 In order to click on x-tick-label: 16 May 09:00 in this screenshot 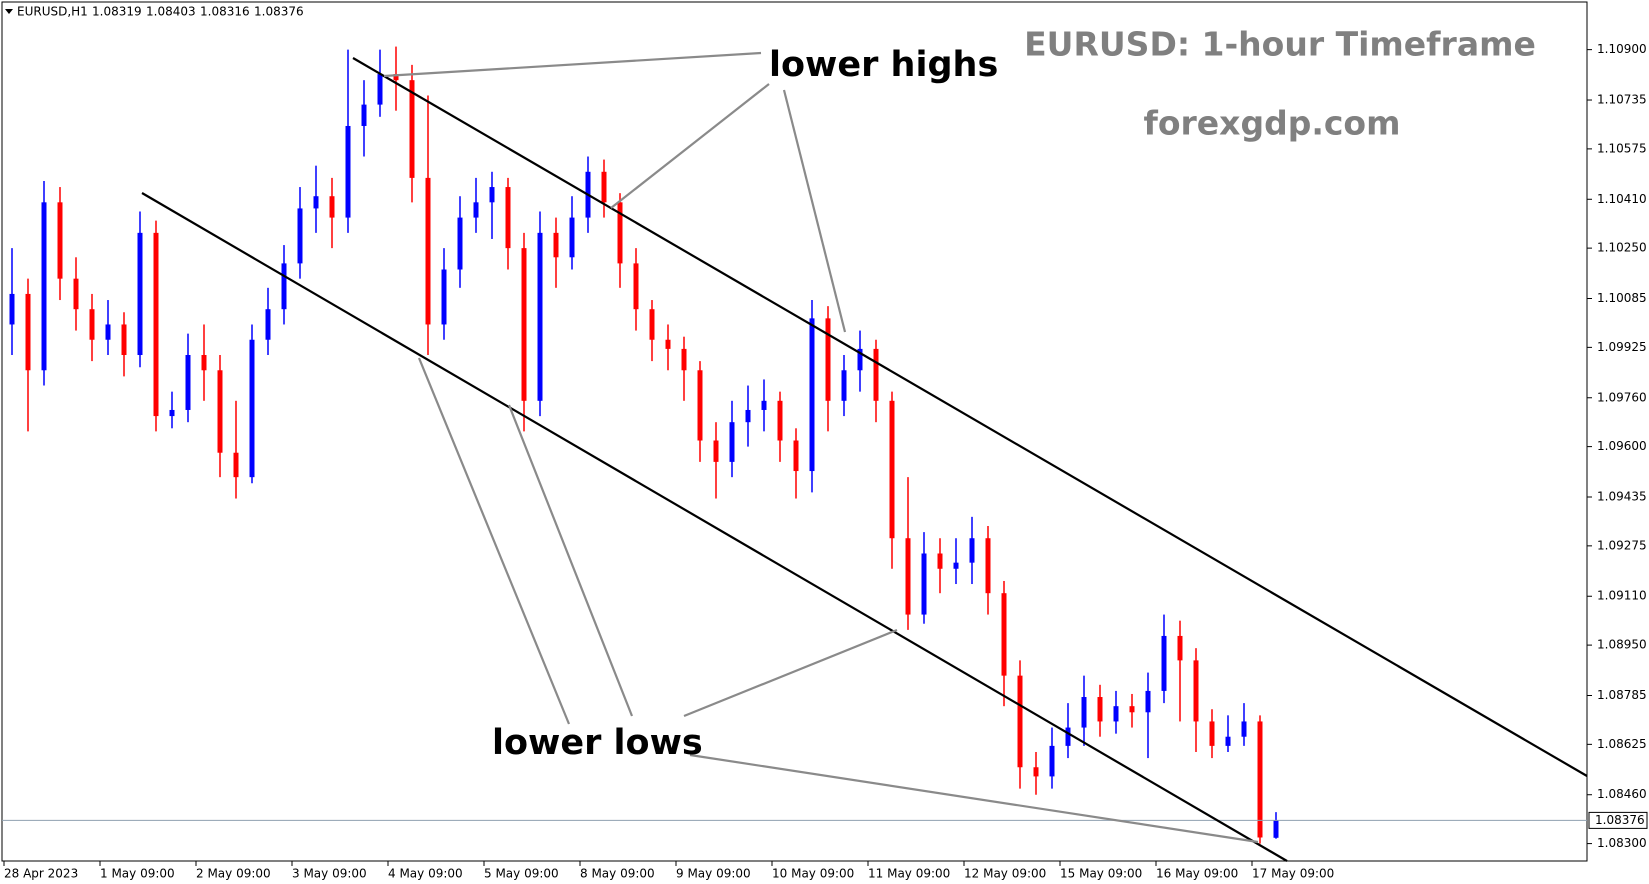, I will do `click(1197, 874)`.